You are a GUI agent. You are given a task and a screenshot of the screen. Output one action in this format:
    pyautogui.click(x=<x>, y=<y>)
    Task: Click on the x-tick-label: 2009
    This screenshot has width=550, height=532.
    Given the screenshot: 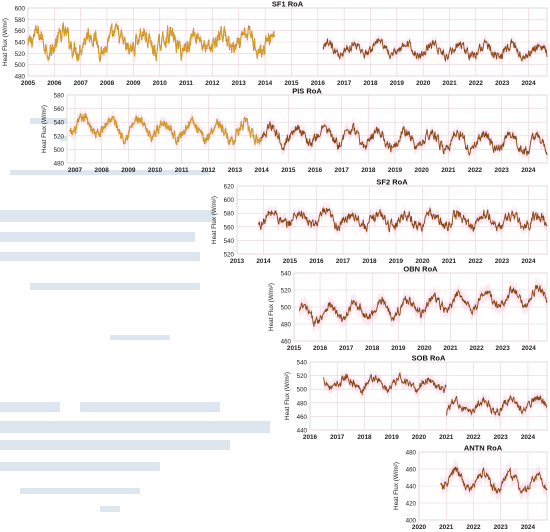 What is the action you would take?
    pyautogui.click(x=128, y=170)
    